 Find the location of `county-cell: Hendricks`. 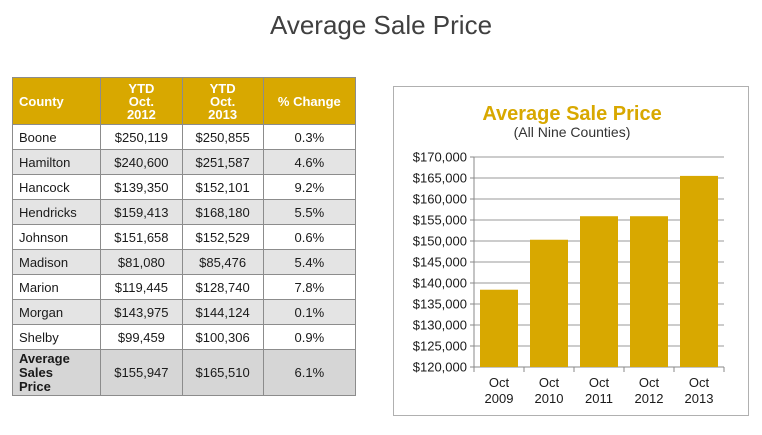

county-cell: Hendricks is located at coordinates (56, 212).